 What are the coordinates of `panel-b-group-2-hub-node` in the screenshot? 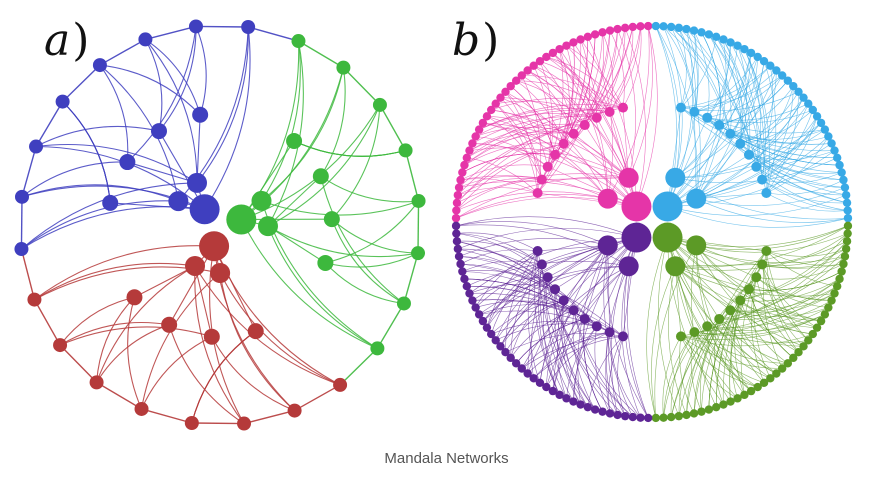 It's located at (667, 206).